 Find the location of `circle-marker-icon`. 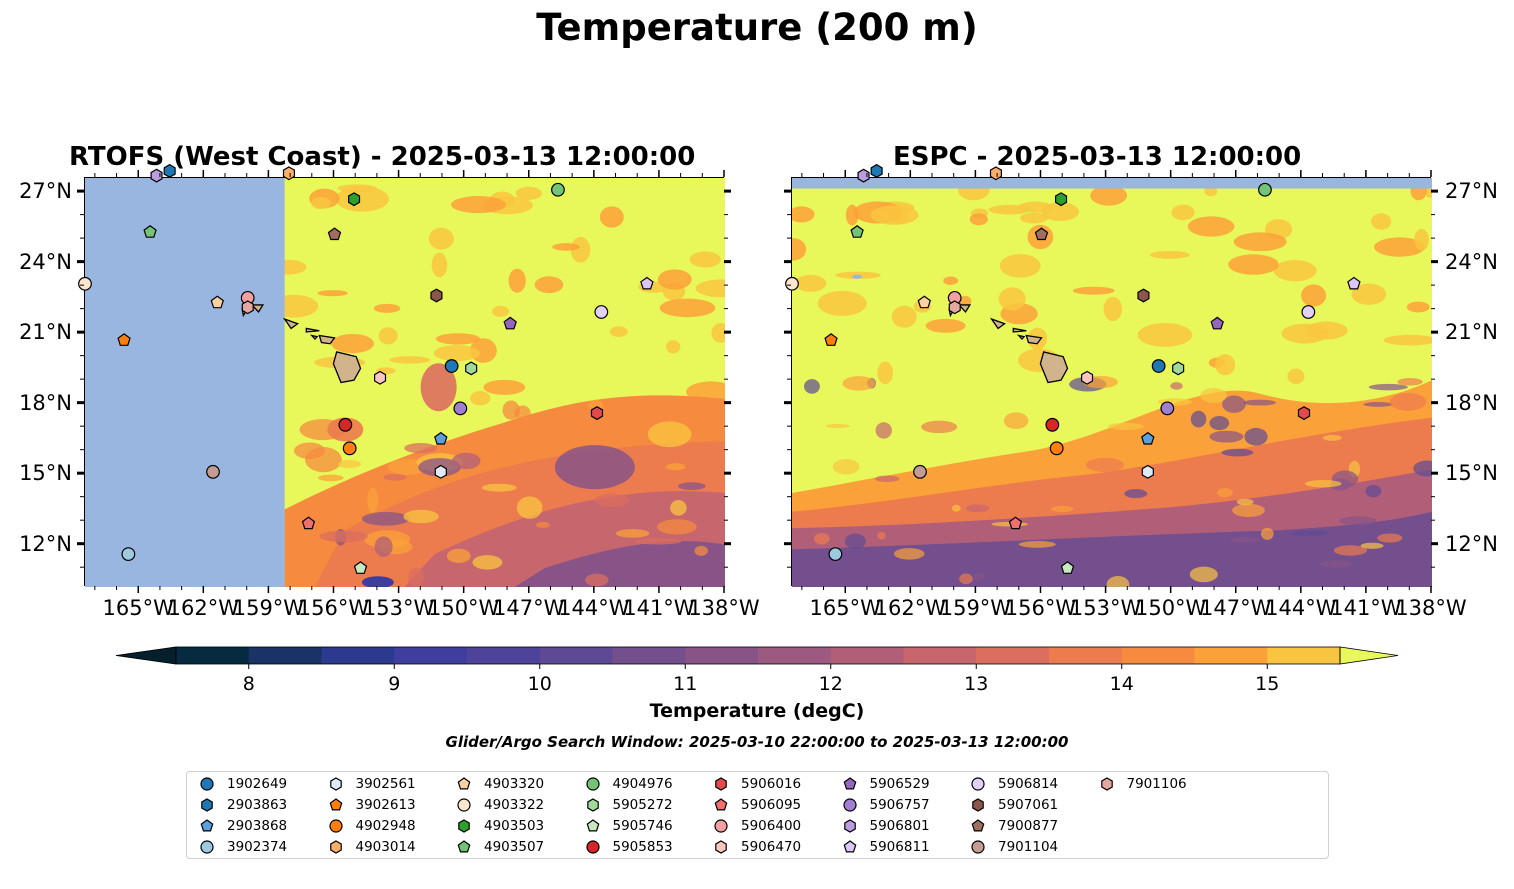

circle-marker-icon is located at coordinates (592, 784).